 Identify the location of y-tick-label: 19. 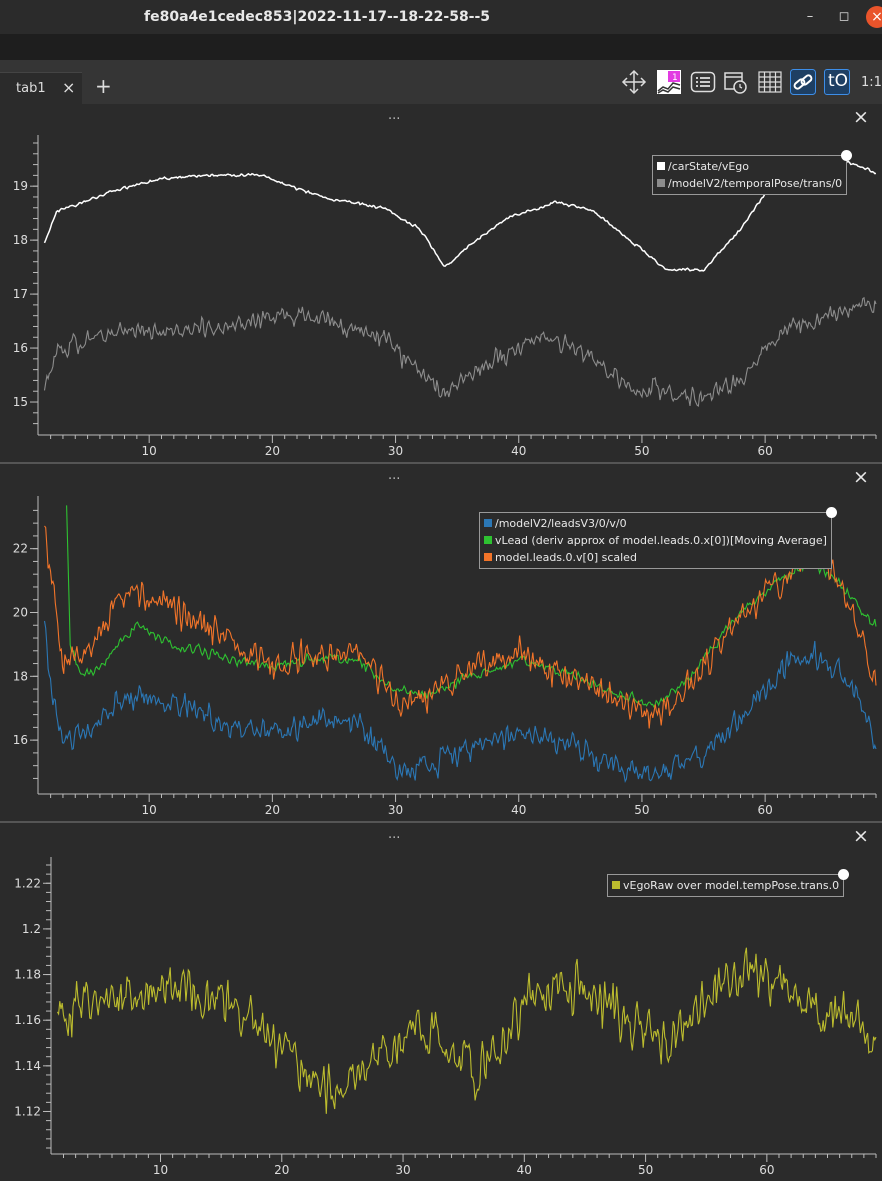
(20, 186).